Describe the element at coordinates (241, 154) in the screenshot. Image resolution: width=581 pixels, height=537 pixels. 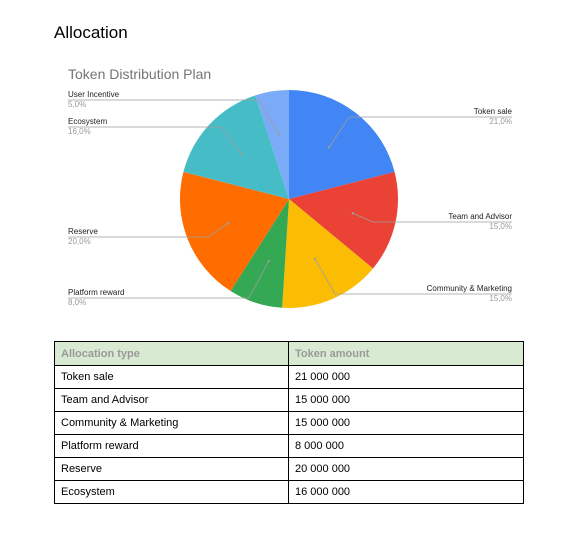
I see `leader-dot-ecosystem` at that location.